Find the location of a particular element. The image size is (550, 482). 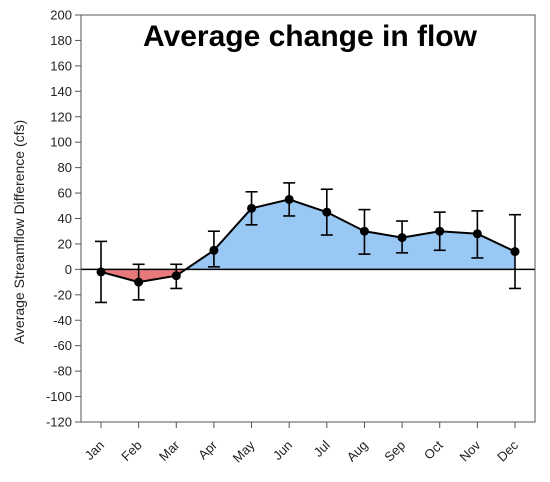

y-tick-label: 60 is located at coordinates (65, 193).